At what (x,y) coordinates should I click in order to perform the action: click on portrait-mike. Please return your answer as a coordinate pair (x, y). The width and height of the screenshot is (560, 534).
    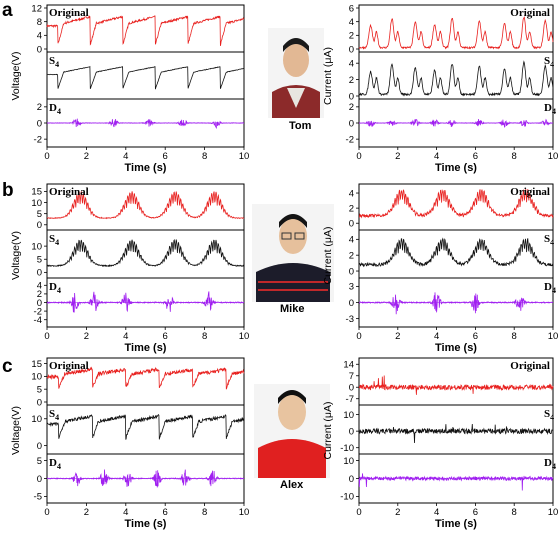
    Looking at the image, I should click on (293, 253).